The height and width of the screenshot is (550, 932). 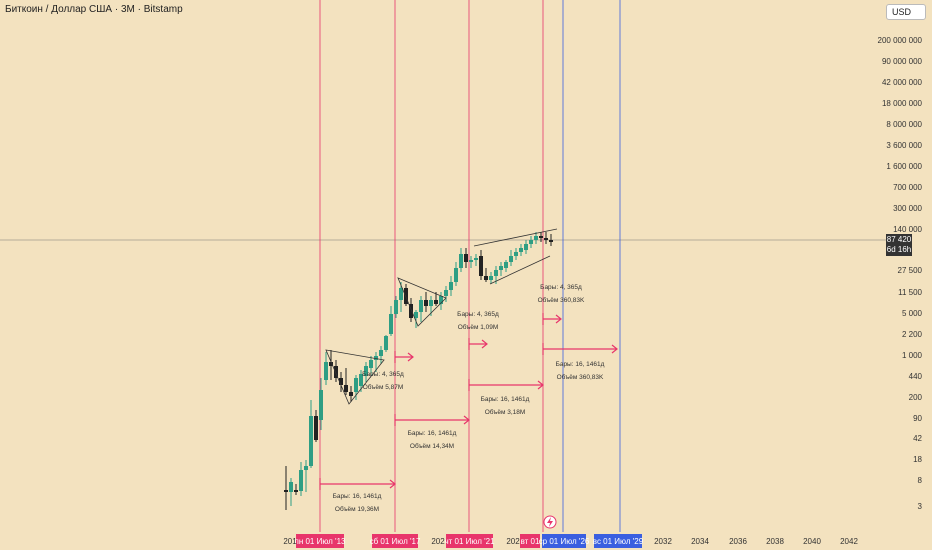 I want to click on measure-volume-label: Объём 19,36M, so click(x=357, y=509).